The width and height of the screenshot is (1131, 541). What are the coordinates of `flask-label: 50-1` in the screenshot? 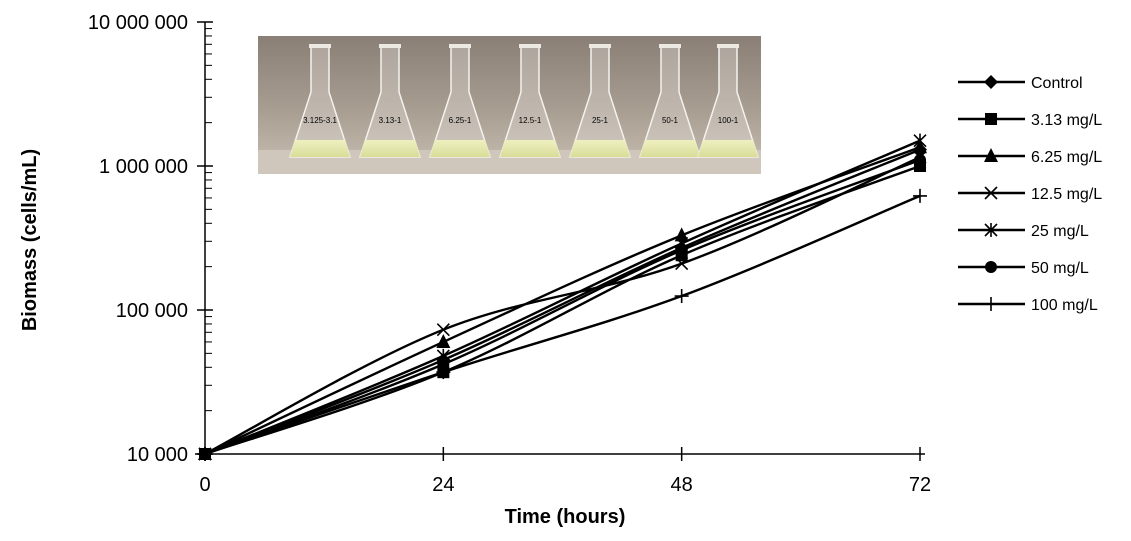 It's located at (670, 120).